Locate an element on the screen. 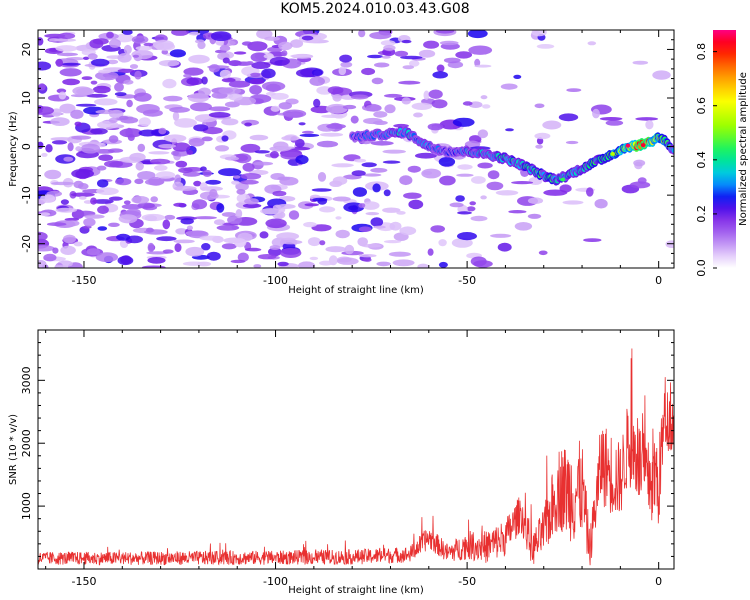 This screenshot has width=750, height=600. x-tick-label: -150 is located at coordinates (83, 280).